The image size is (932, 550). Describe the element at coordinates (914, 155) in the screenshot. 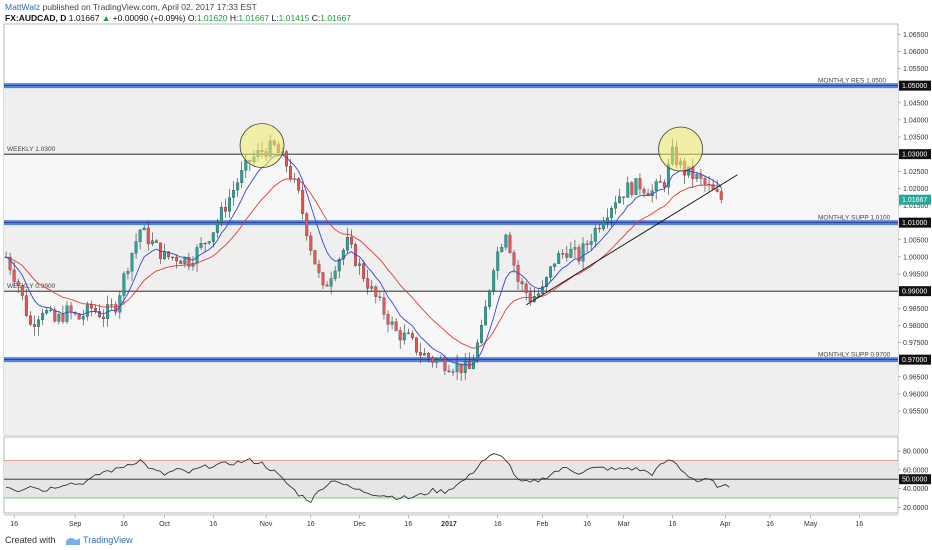

I see `level-axis-label: 1.03000` at that location.